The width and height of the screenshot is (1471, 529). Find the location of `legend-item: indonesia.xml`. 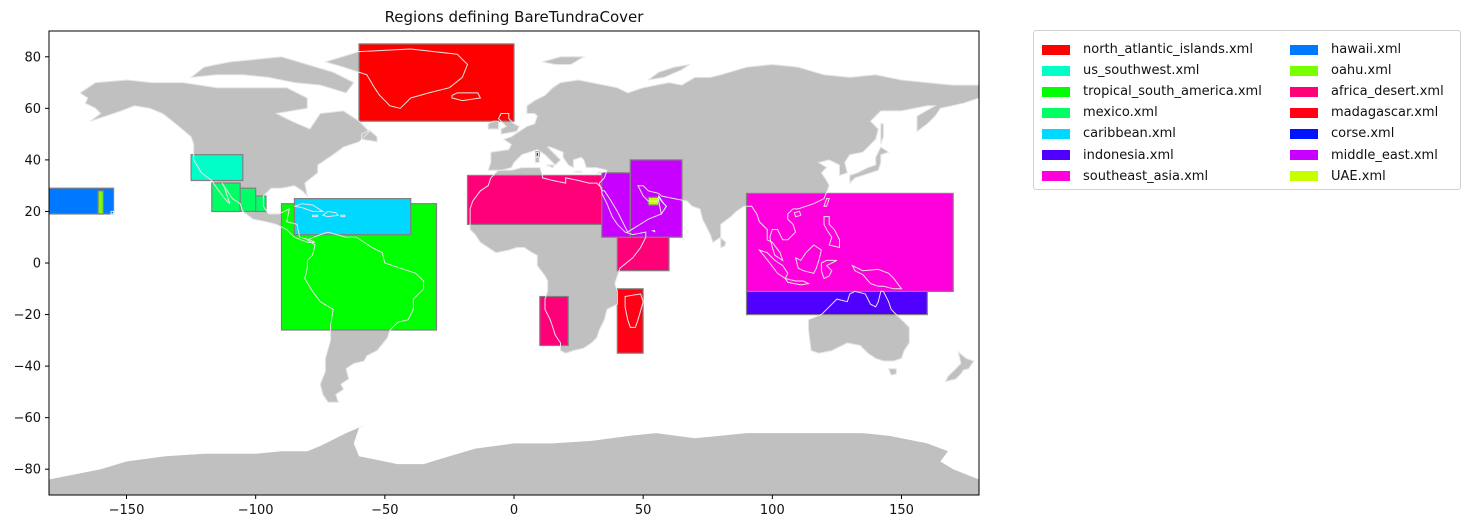

legend-item: indonesia.xml is located at coordinates (1152, 154).